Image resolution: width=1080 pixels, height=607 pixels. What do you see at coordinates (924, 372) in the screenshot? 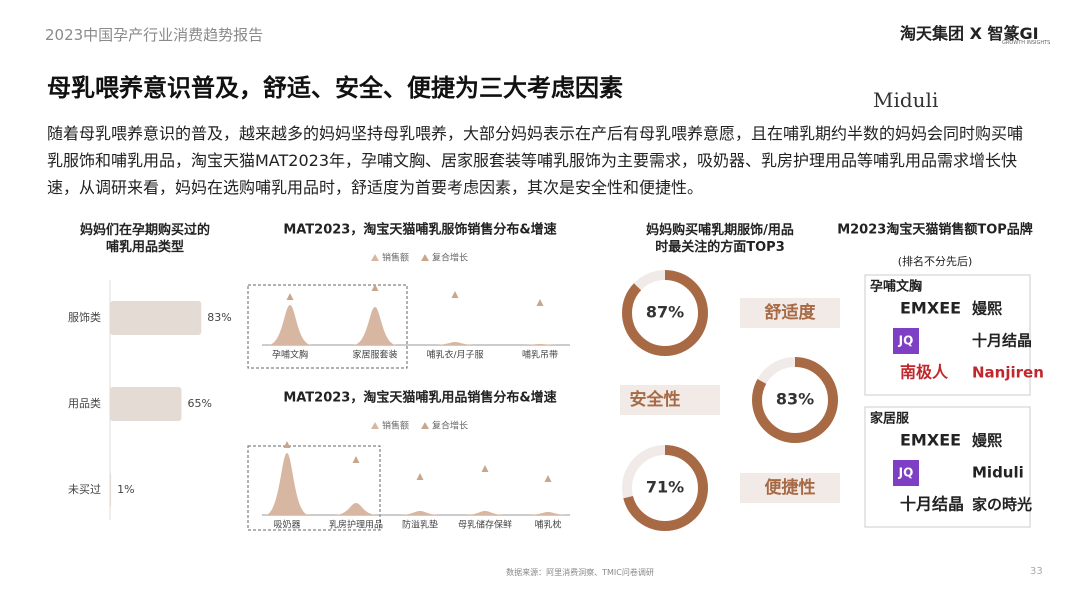
I see `brand-text: 南极人` at bounding box center [924, 372].